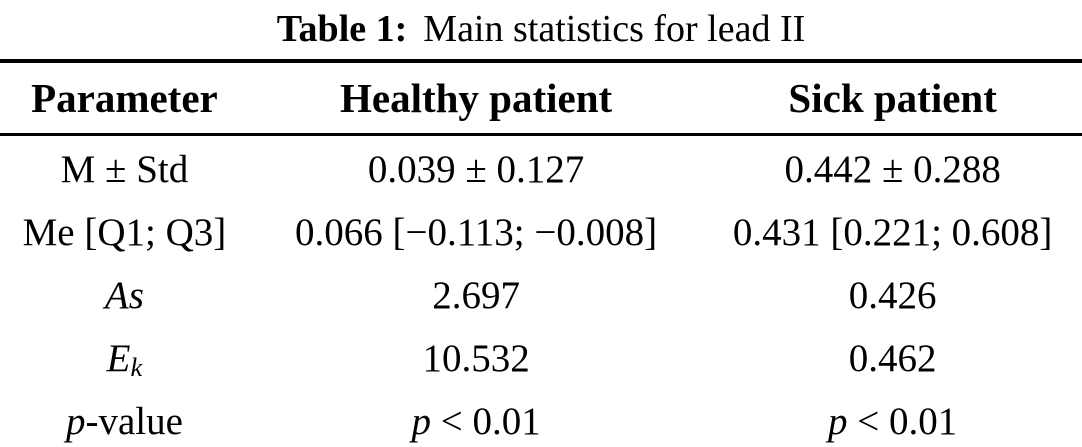 This screenshot has height=447, width=1082. I want to click on cell-text-segment: 0.431 [0.221; 0.608], so click(892, 232).